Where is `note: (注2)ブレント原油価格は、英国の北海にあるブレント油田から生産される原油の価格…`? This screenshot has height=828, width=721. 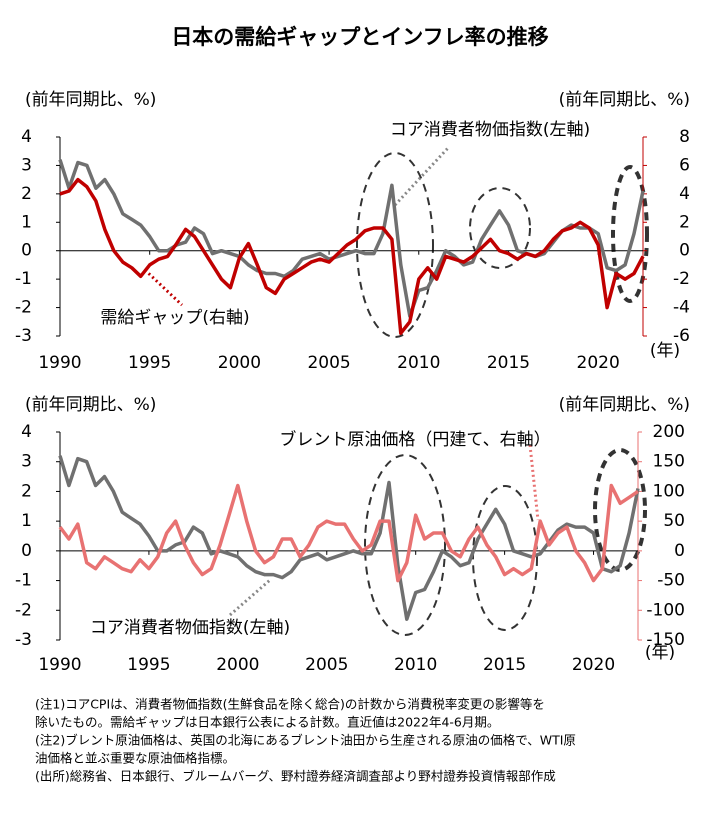 note: (注2)ブレント原油価格は、英国の北海にあるブレント油田から生産される原油の価格… is located at coordinates (305, 740).